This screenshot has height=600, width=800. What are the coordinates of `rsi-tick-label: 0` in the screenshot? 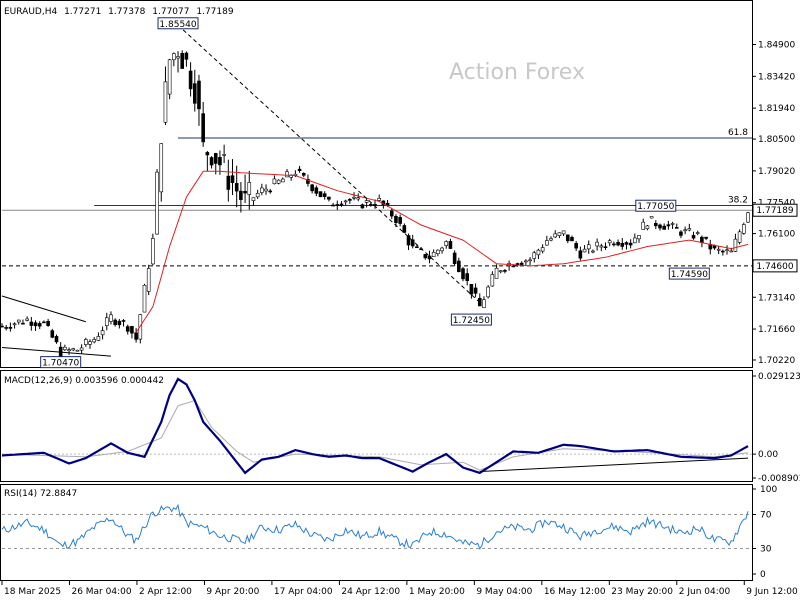 It's located at (763, 575).